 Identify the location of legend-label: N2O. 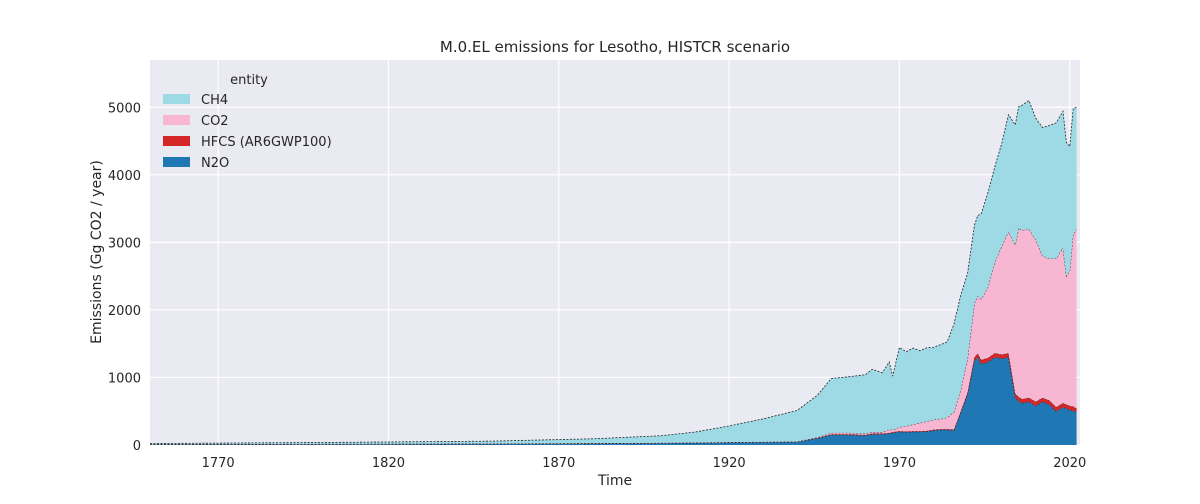
(215, 163).